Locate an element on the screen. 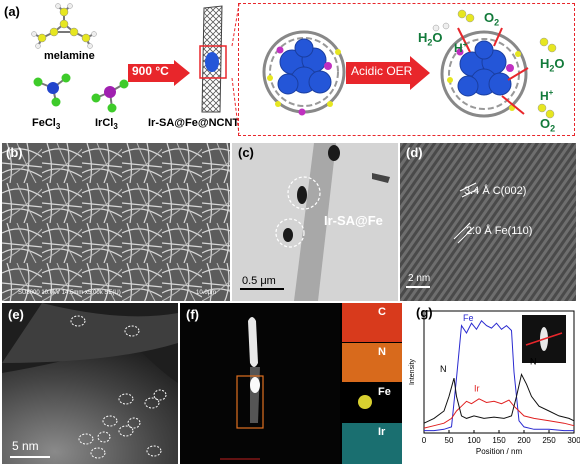 The image size is (582, 468). sem-scale-label: 10.0μm is located at coordinates (206, 293).